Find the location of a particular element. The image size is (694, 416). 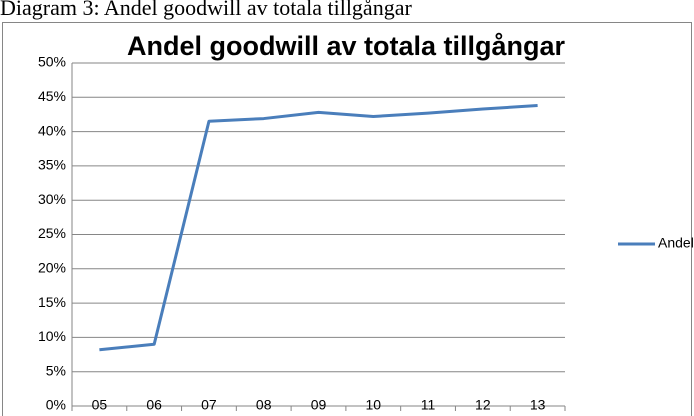

legend-label: Andel is located at coordinates (676, 243).